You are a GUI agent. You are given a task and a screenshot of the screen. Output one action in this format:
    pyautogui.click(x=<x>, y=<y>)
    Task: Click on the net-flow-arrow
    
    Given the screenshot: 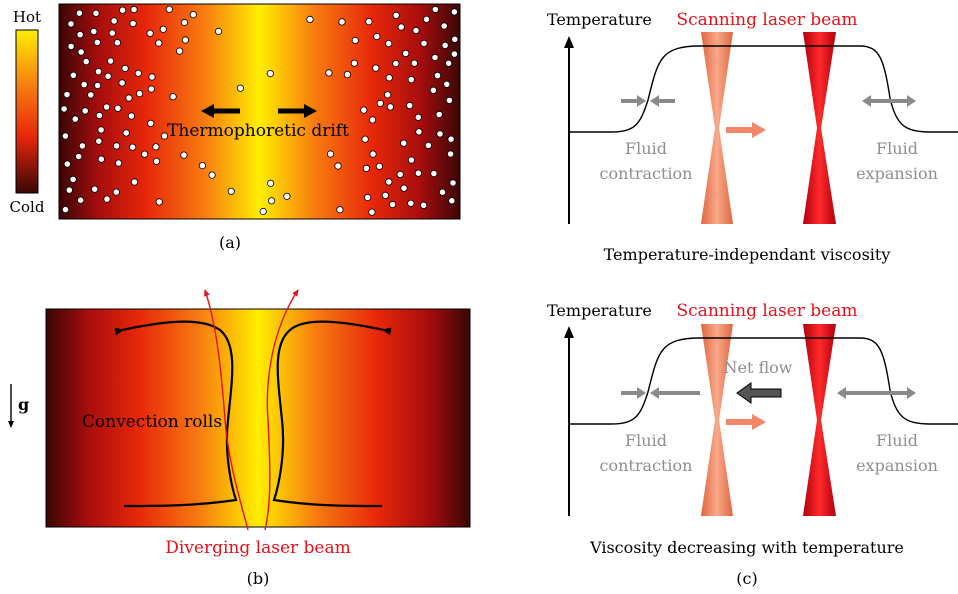 What is the action you would take?
    pyautogui.click(x=759, y=393)
    